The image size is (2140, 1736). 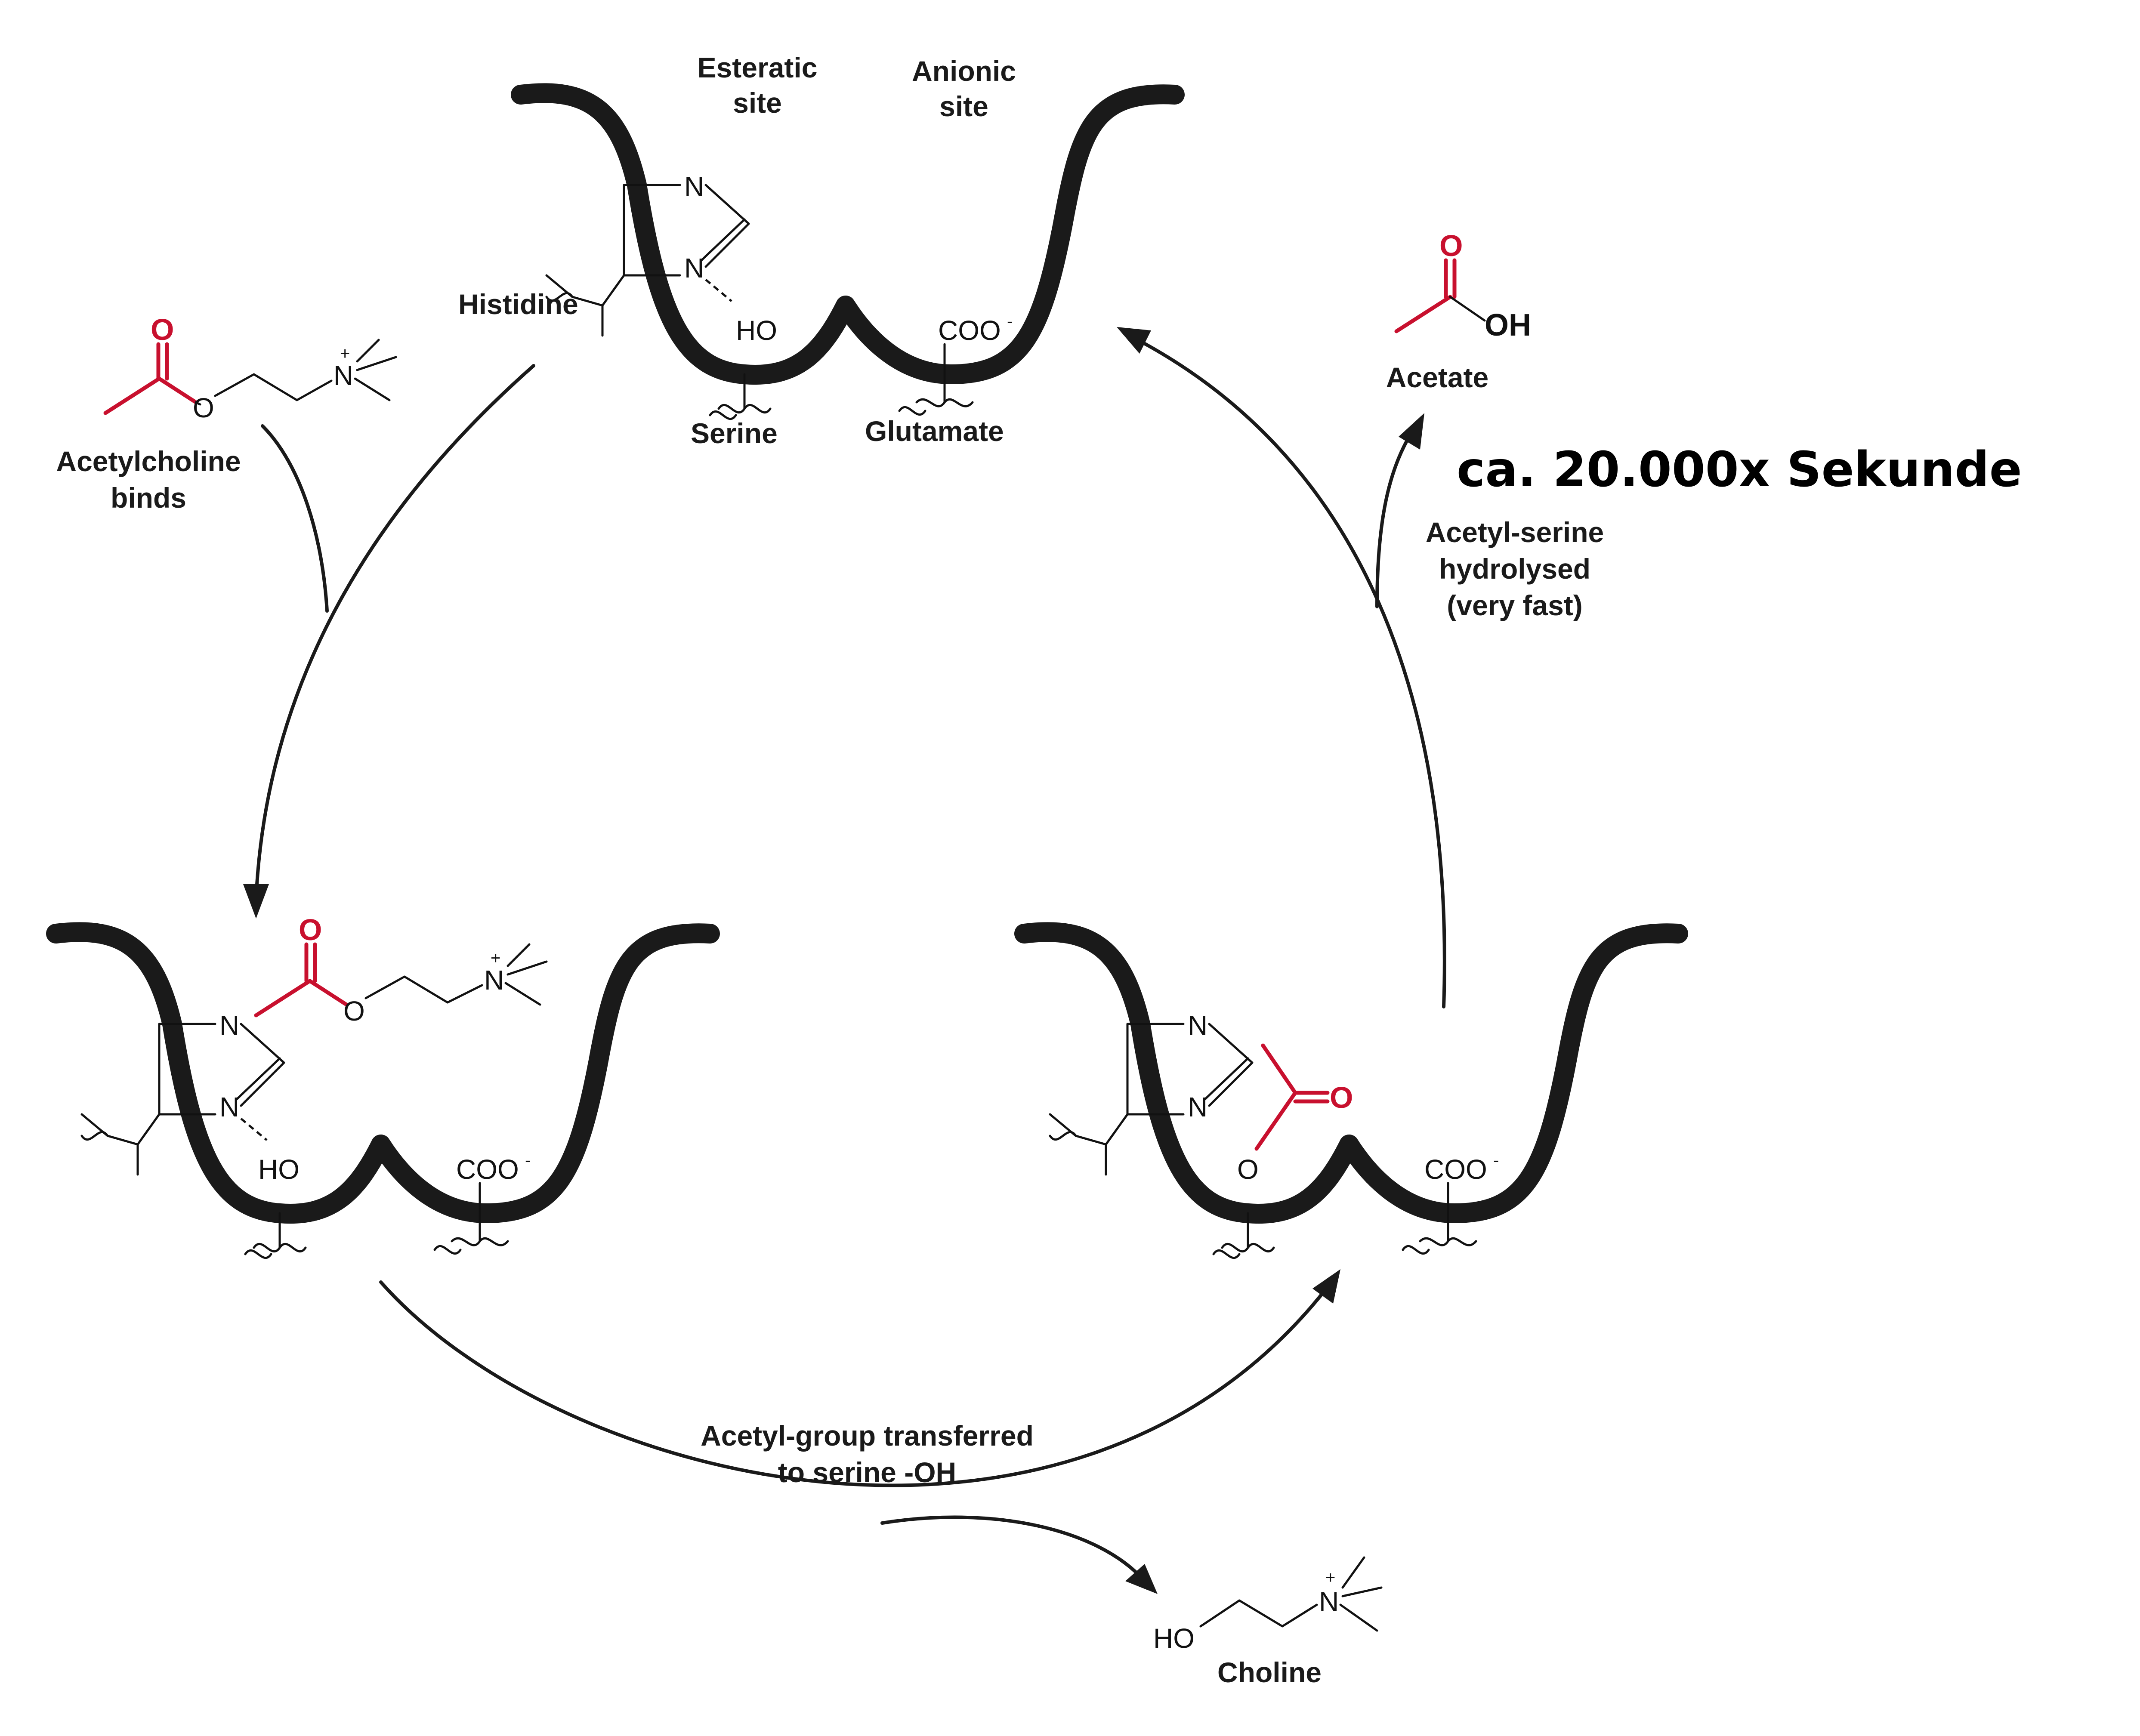 What do you see at coordinates (151, 378) in the screenshot?
I see `acetyl-group` at bounding box center [151, 378].